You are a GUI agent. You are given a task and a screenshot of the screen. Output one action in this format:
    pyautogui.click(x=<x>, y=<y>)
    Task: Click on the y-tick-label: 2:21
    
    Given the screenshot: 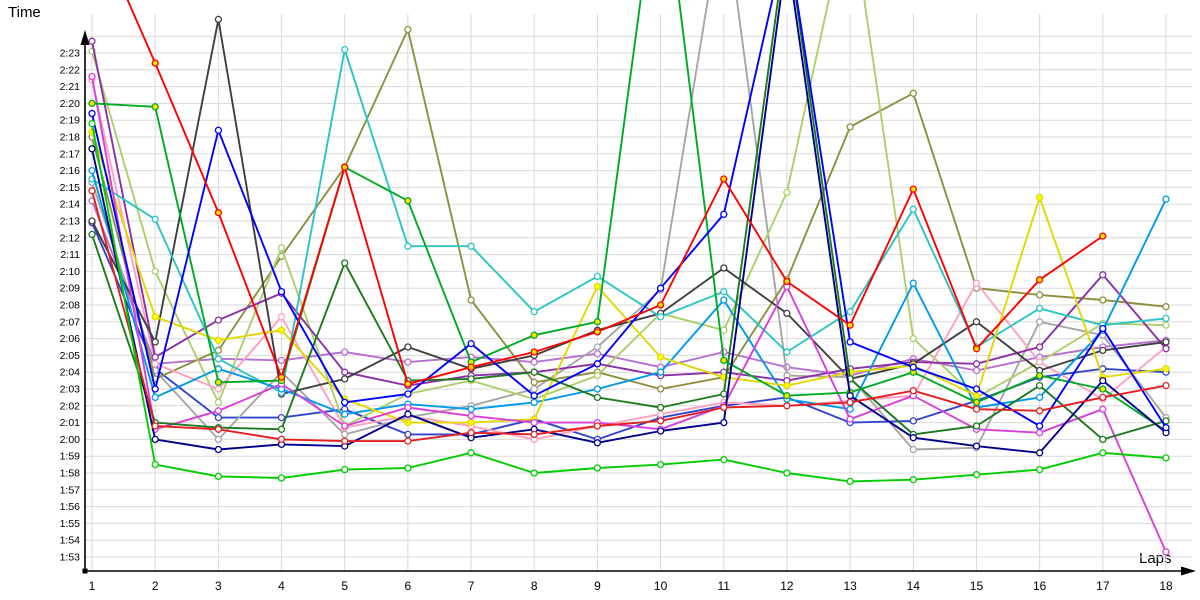 What is the action you would take?
    pyautogui.click(x=70, y=87)
    